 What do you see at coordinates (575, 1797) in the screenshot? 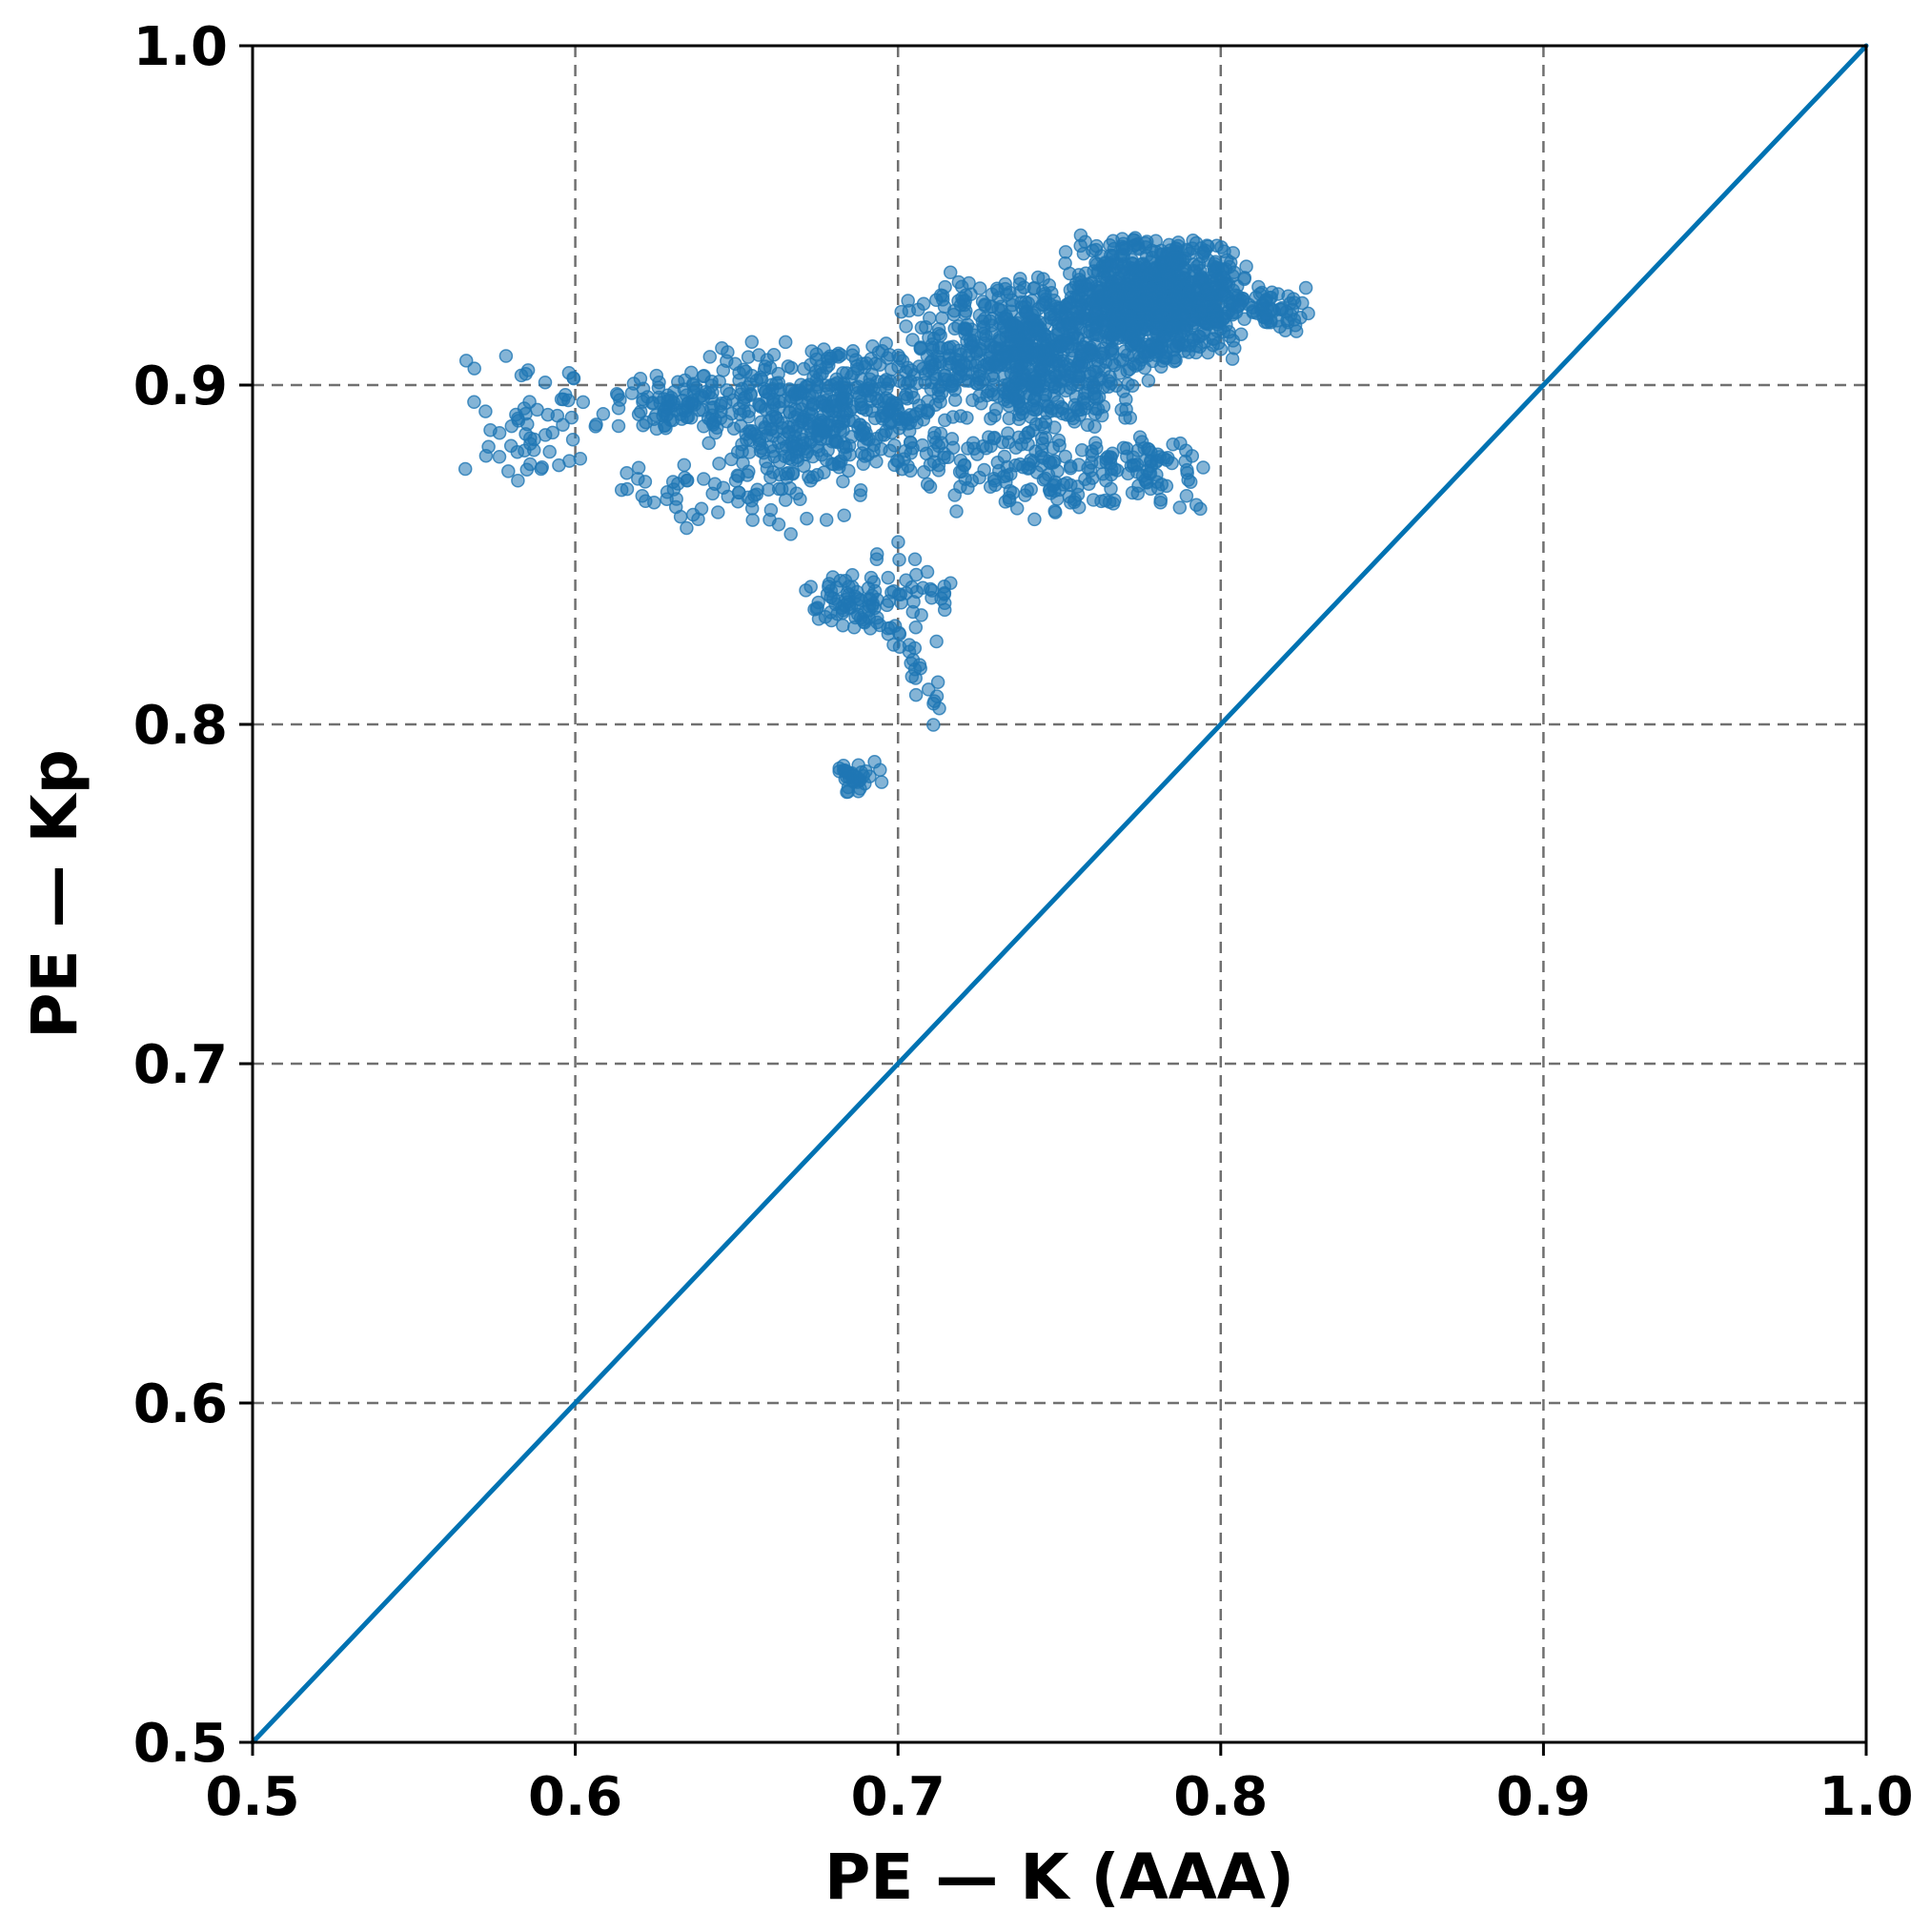
I see `x-tick-label: 0.6` at bounding box center [575, 1797].